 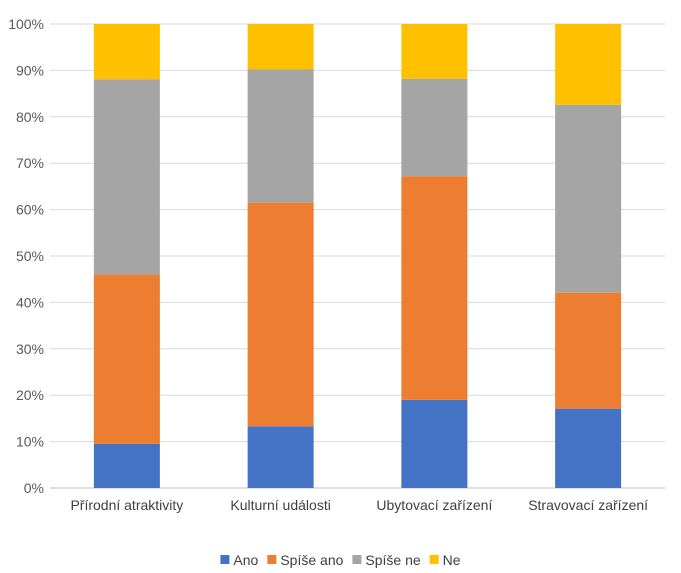 I want to click on legend-label: Spíše ne, so click(x=392, y=560).